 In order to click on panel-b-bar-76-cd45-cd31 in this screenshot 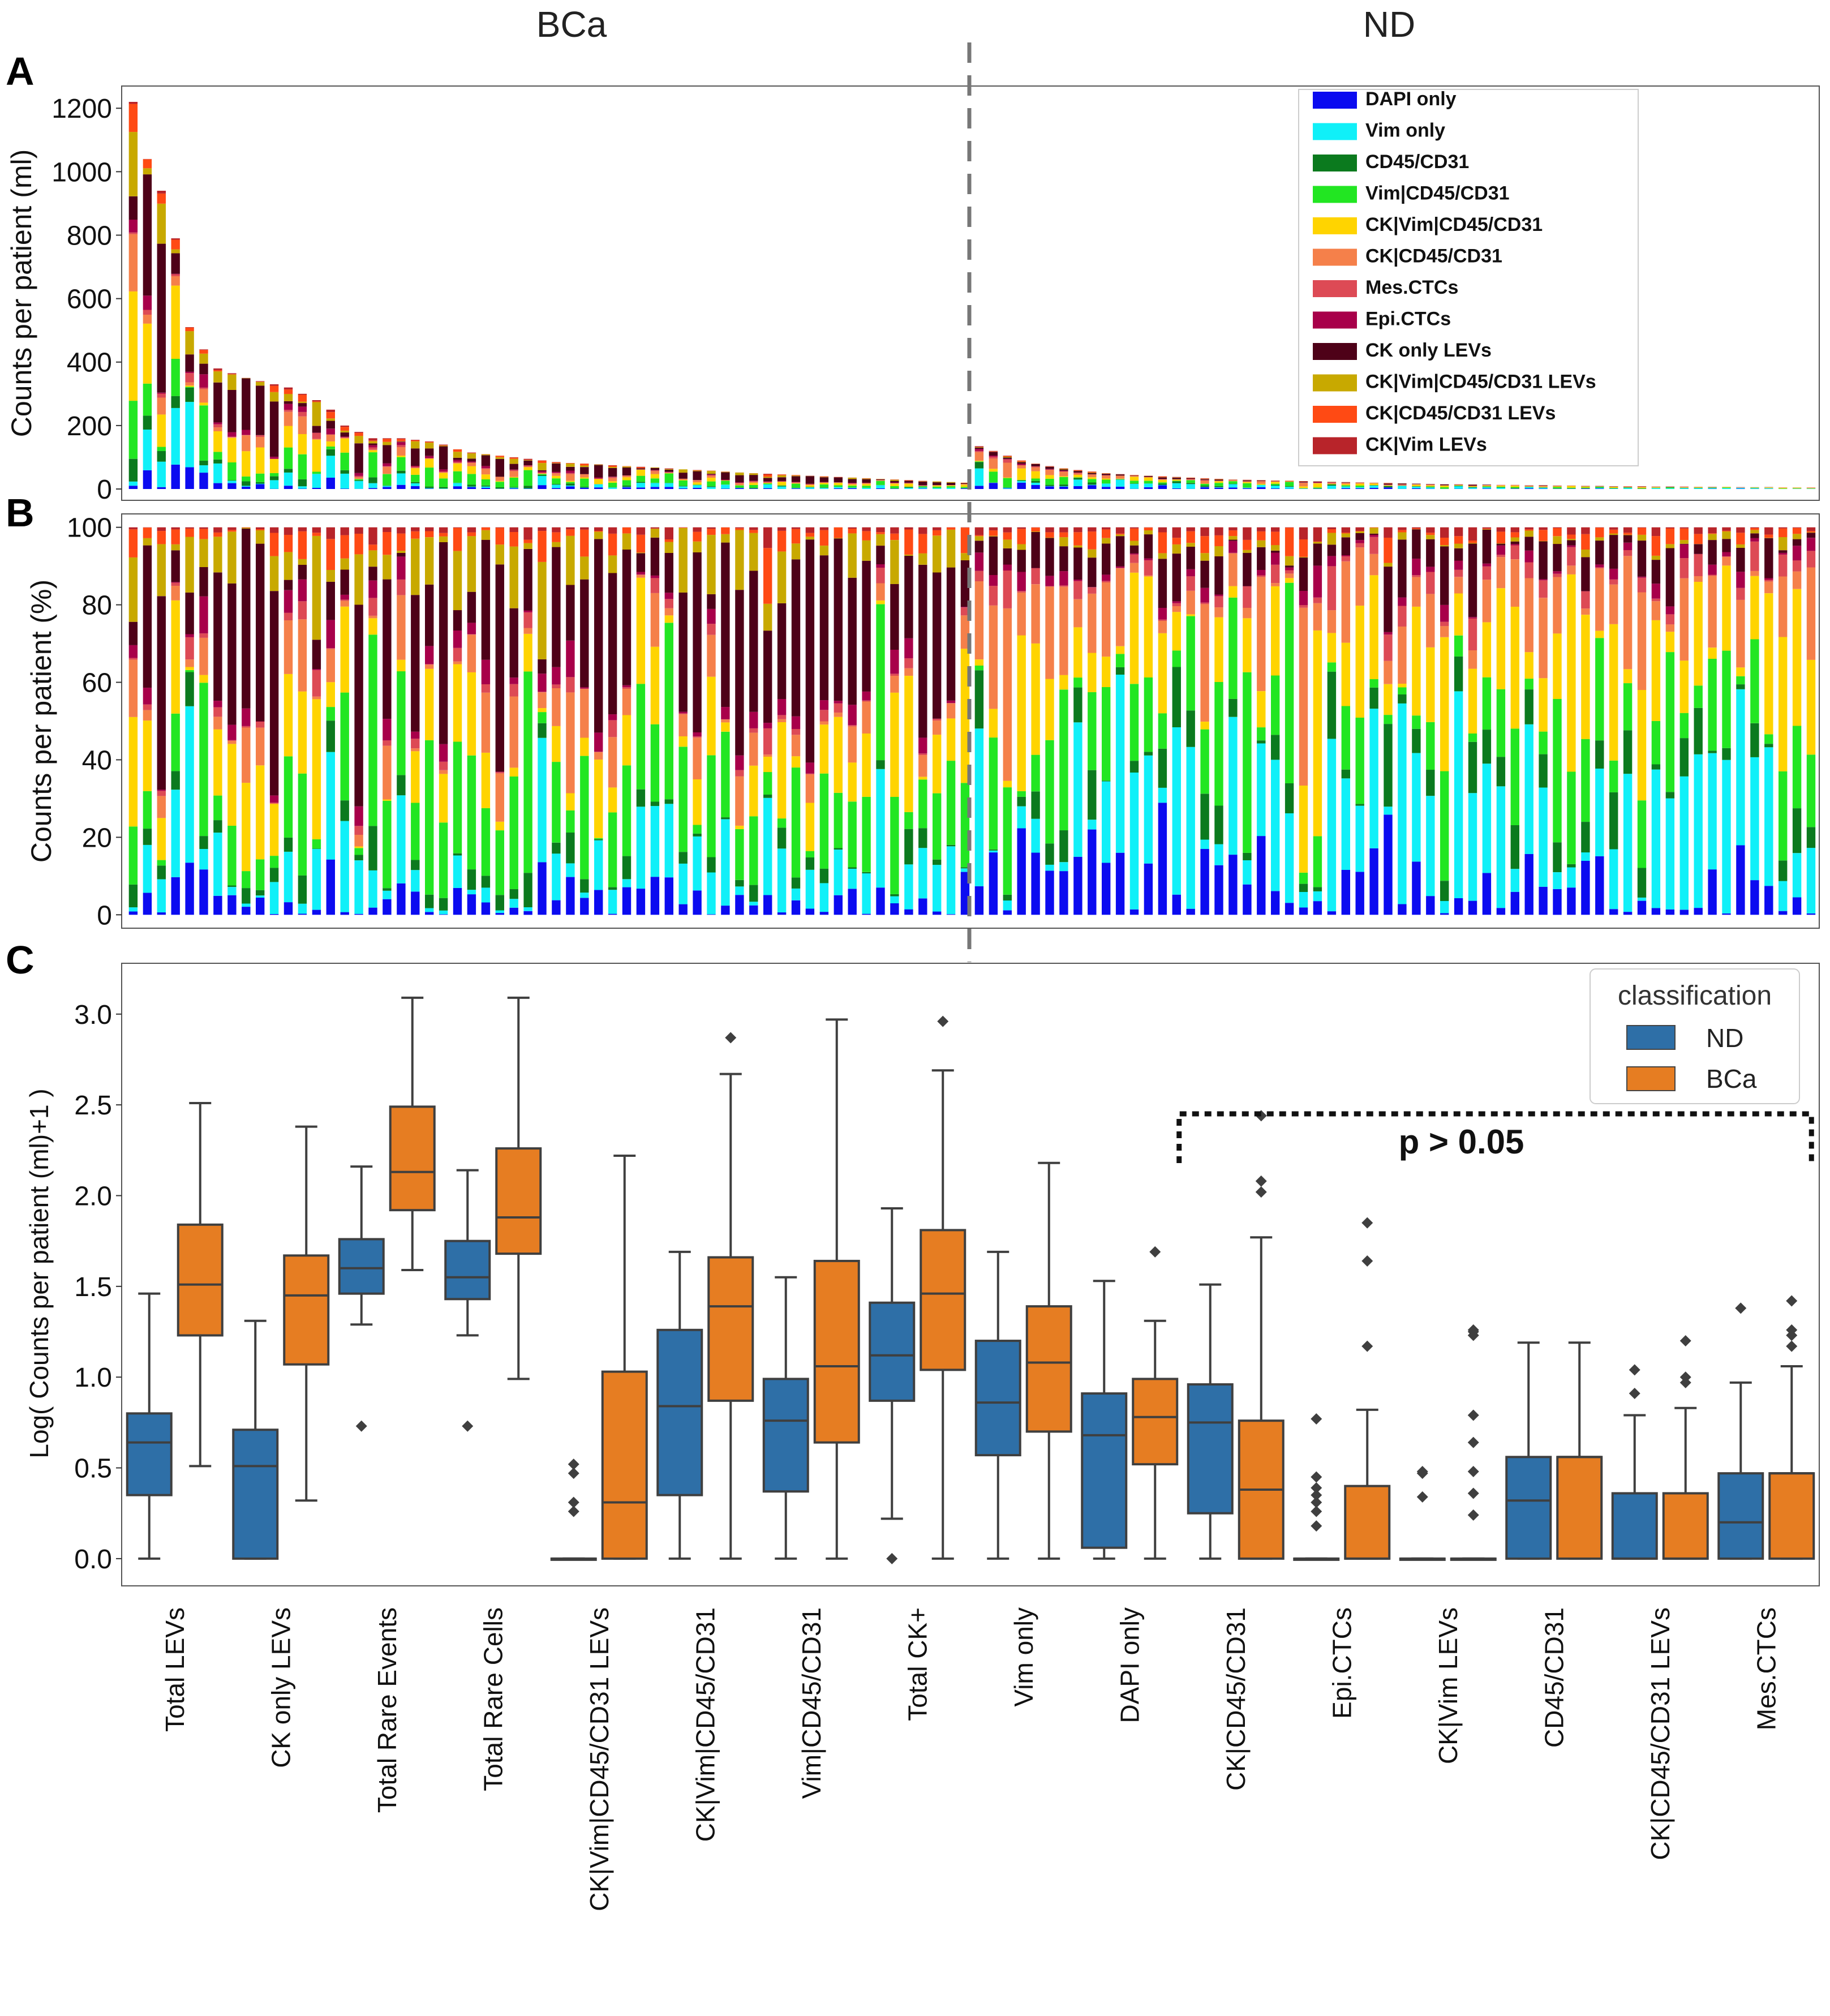, I will do `click(1190, 728)`.